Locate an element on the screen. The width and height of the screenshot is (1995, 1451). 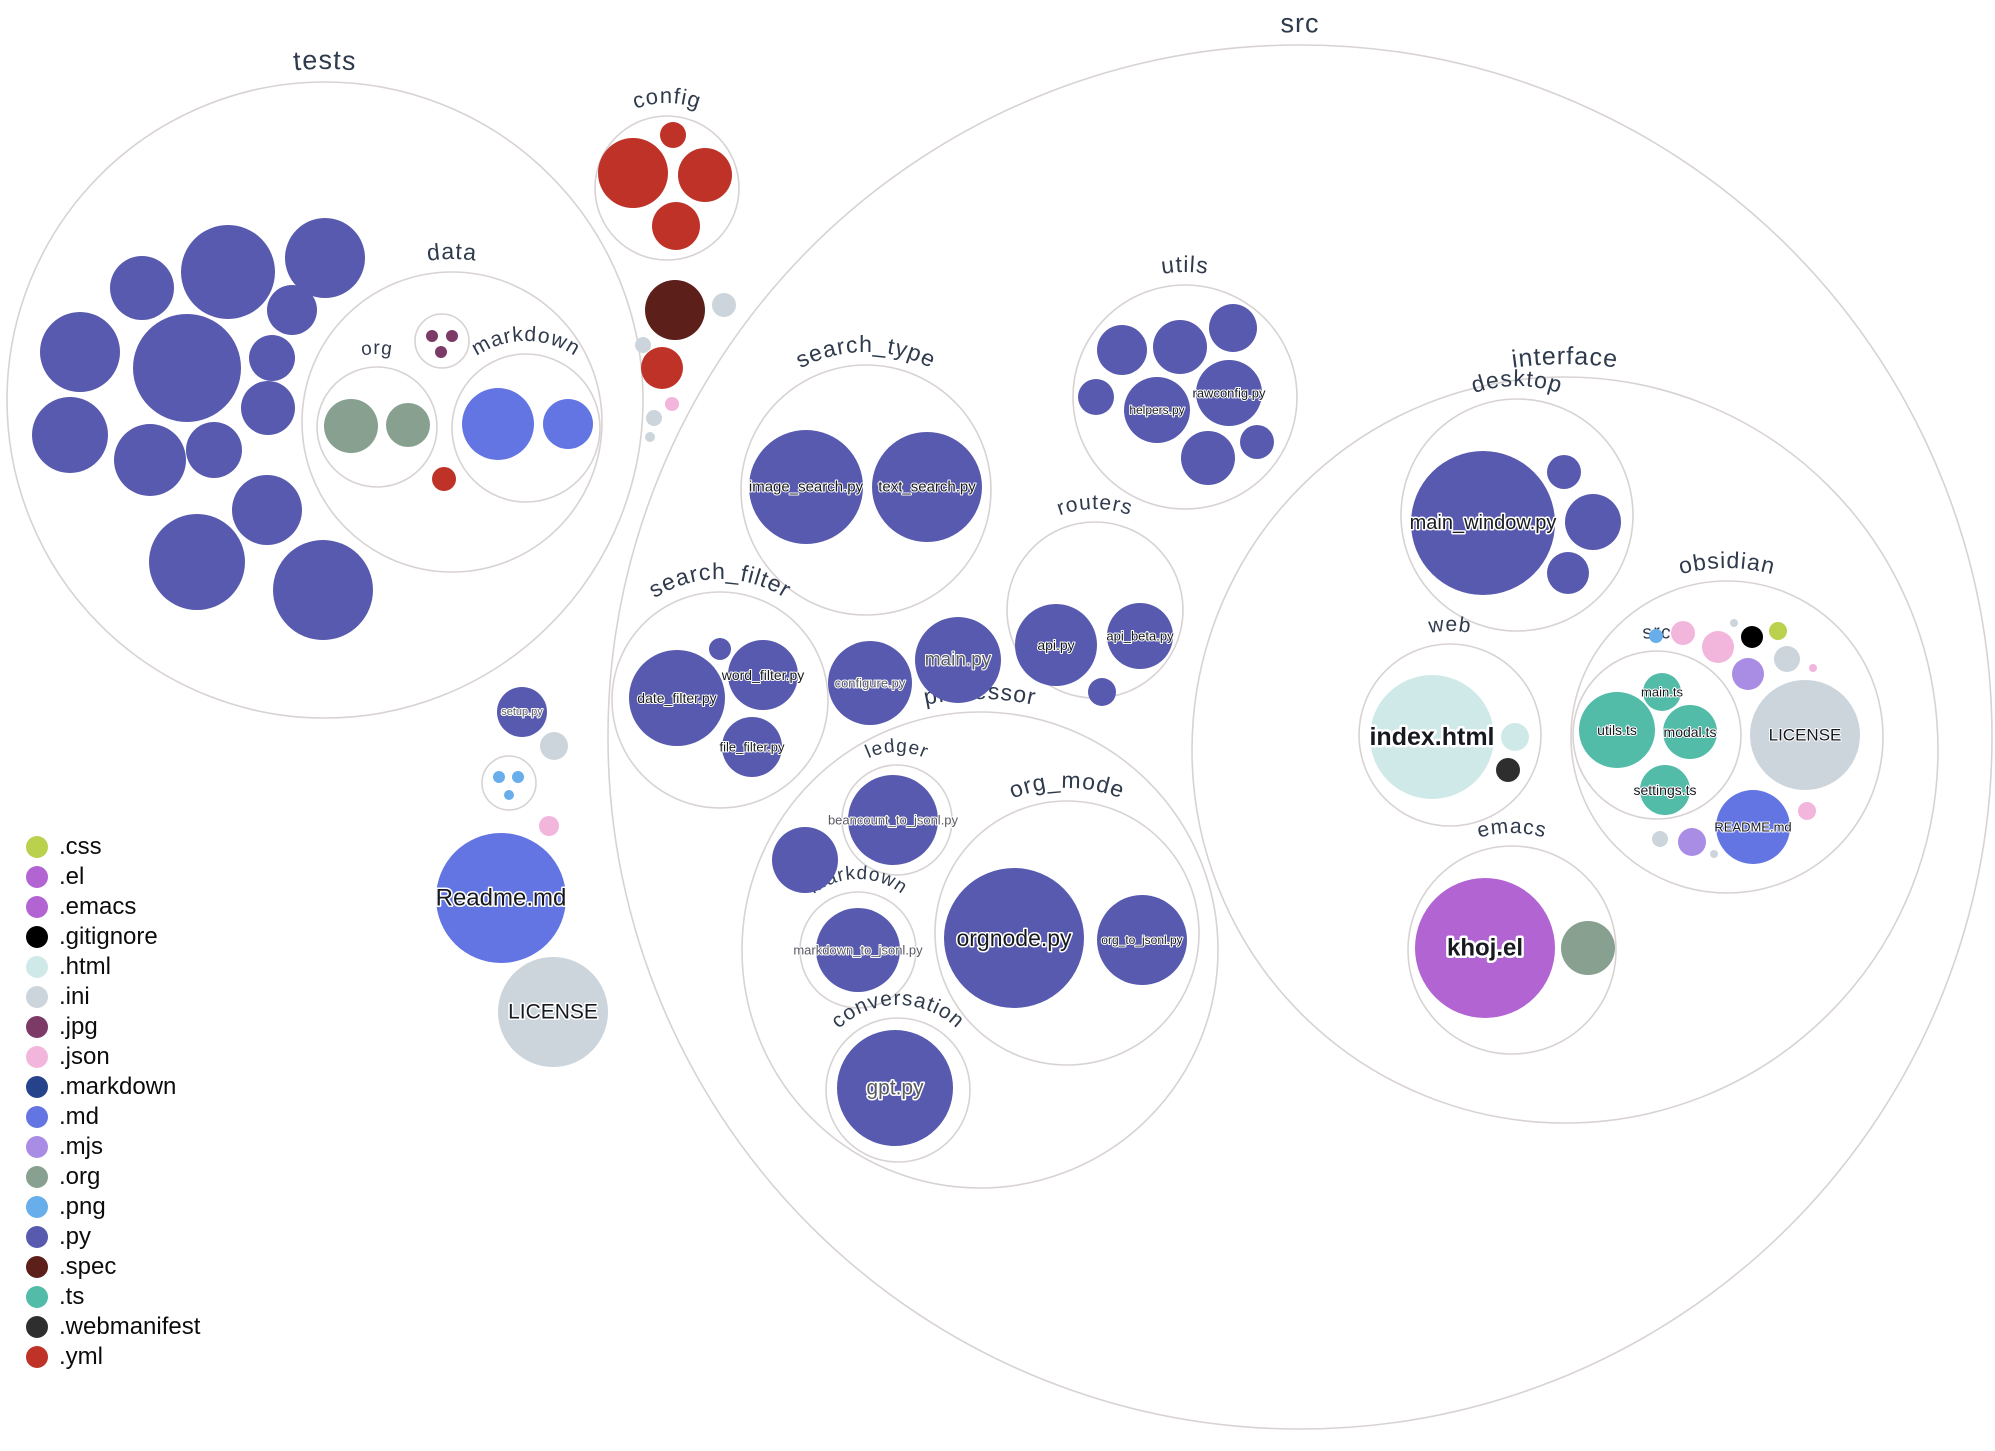
dir-utils-circle is located at coordinates (1185, 397).